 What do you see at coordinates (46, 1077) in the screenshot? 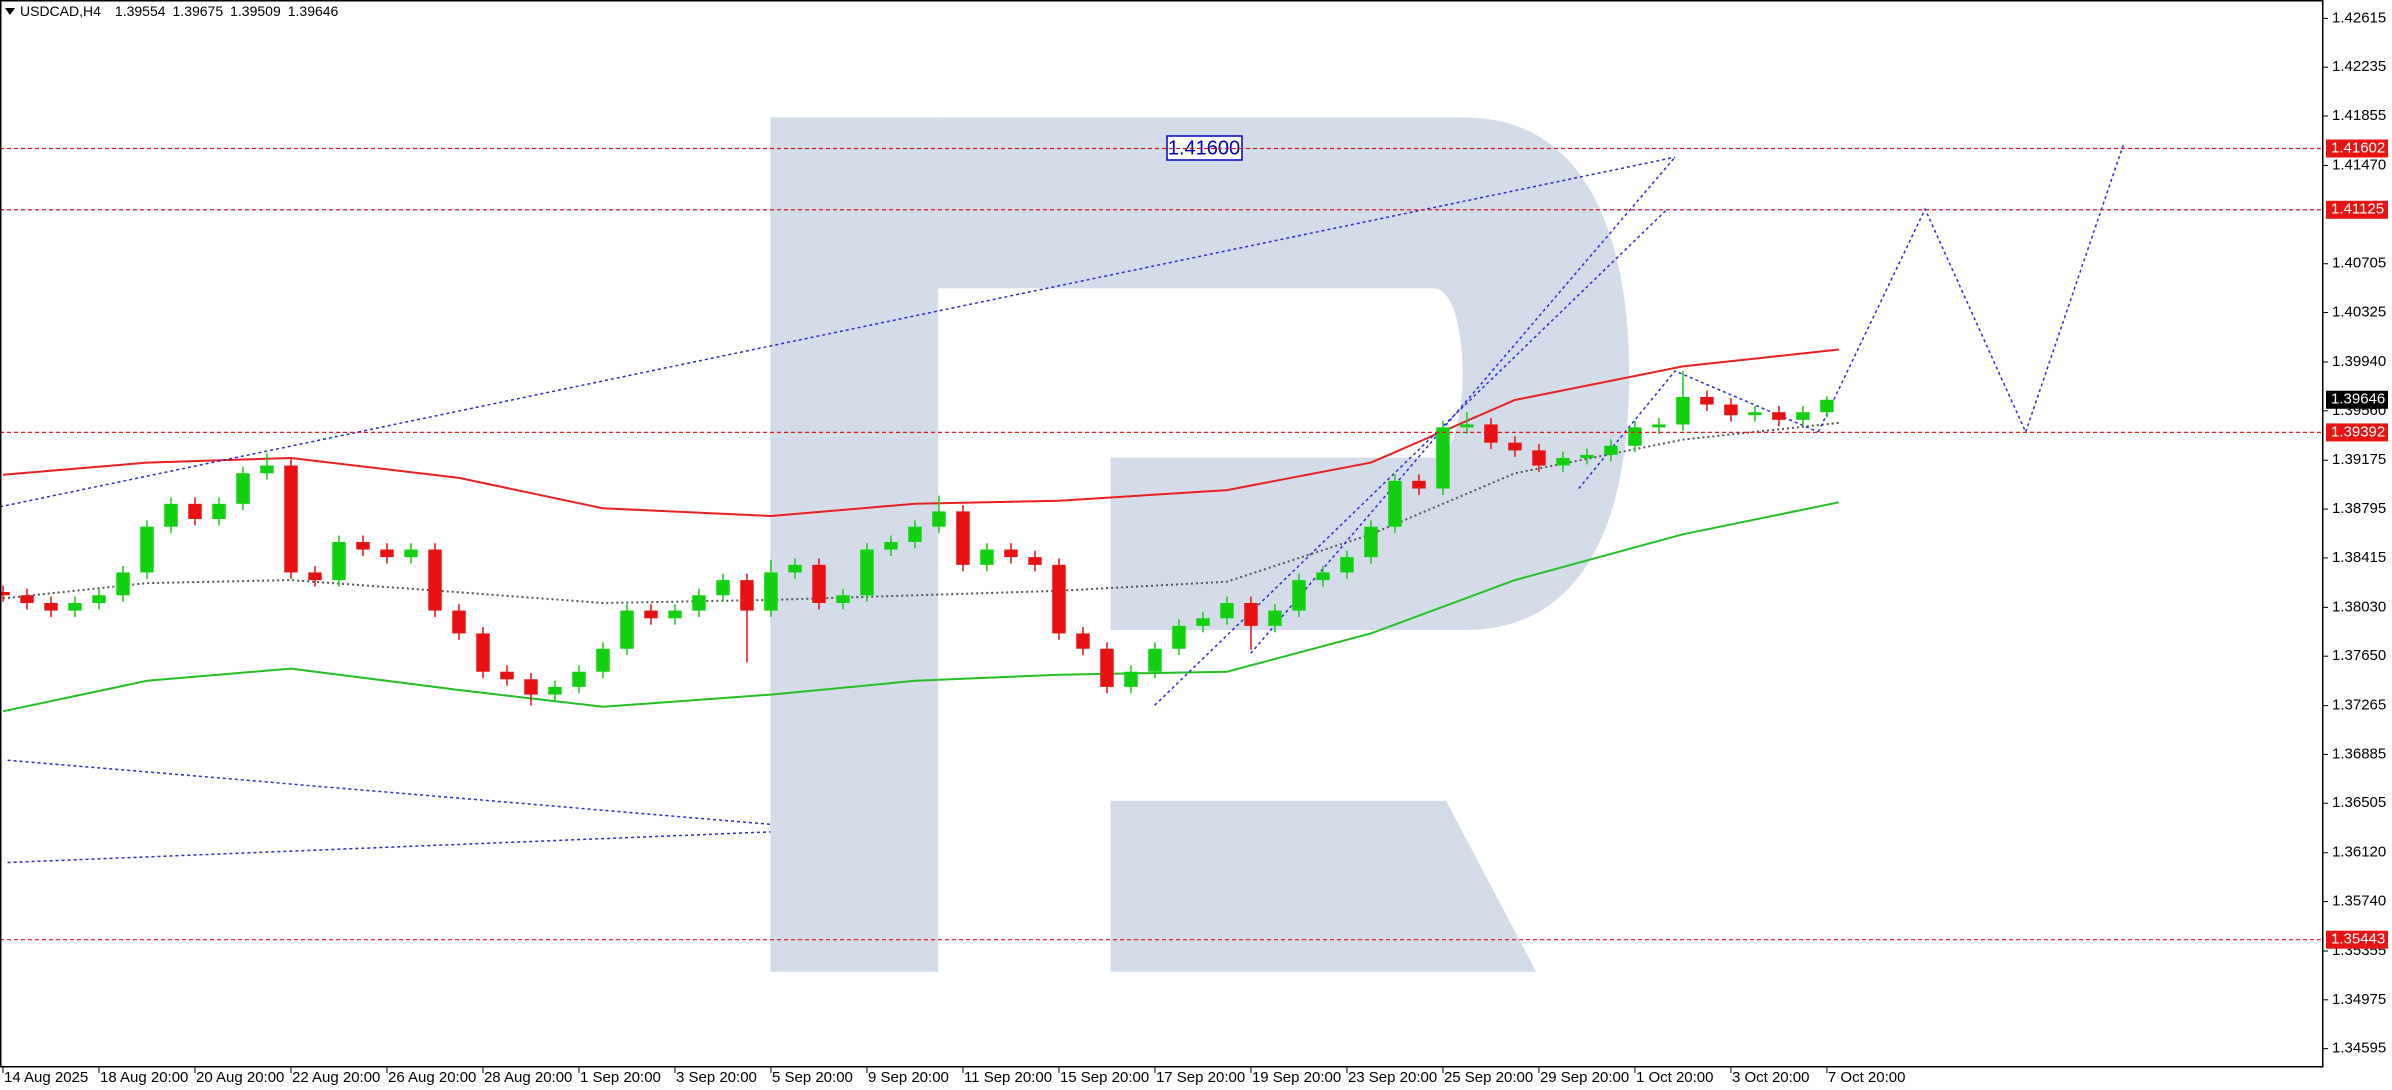
I see `x-tick-label: 14 Aug 2025` at bounding box center [46, 1077].